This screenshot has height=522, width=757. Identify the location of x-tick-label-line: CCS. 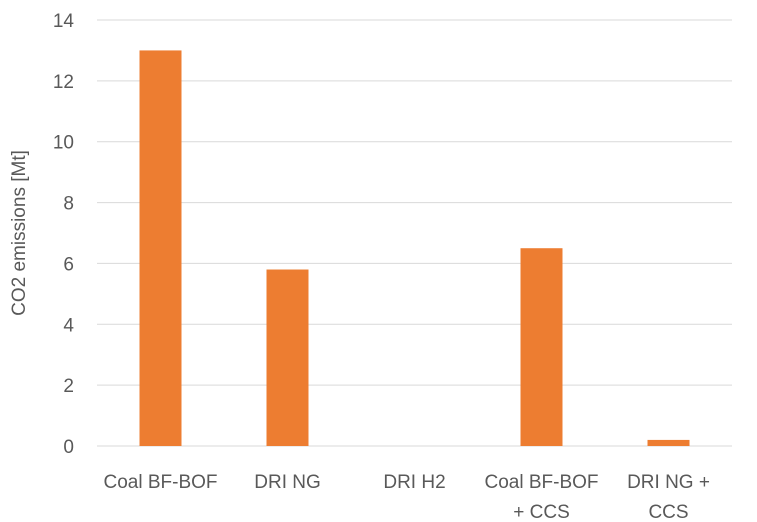
(668, 512).